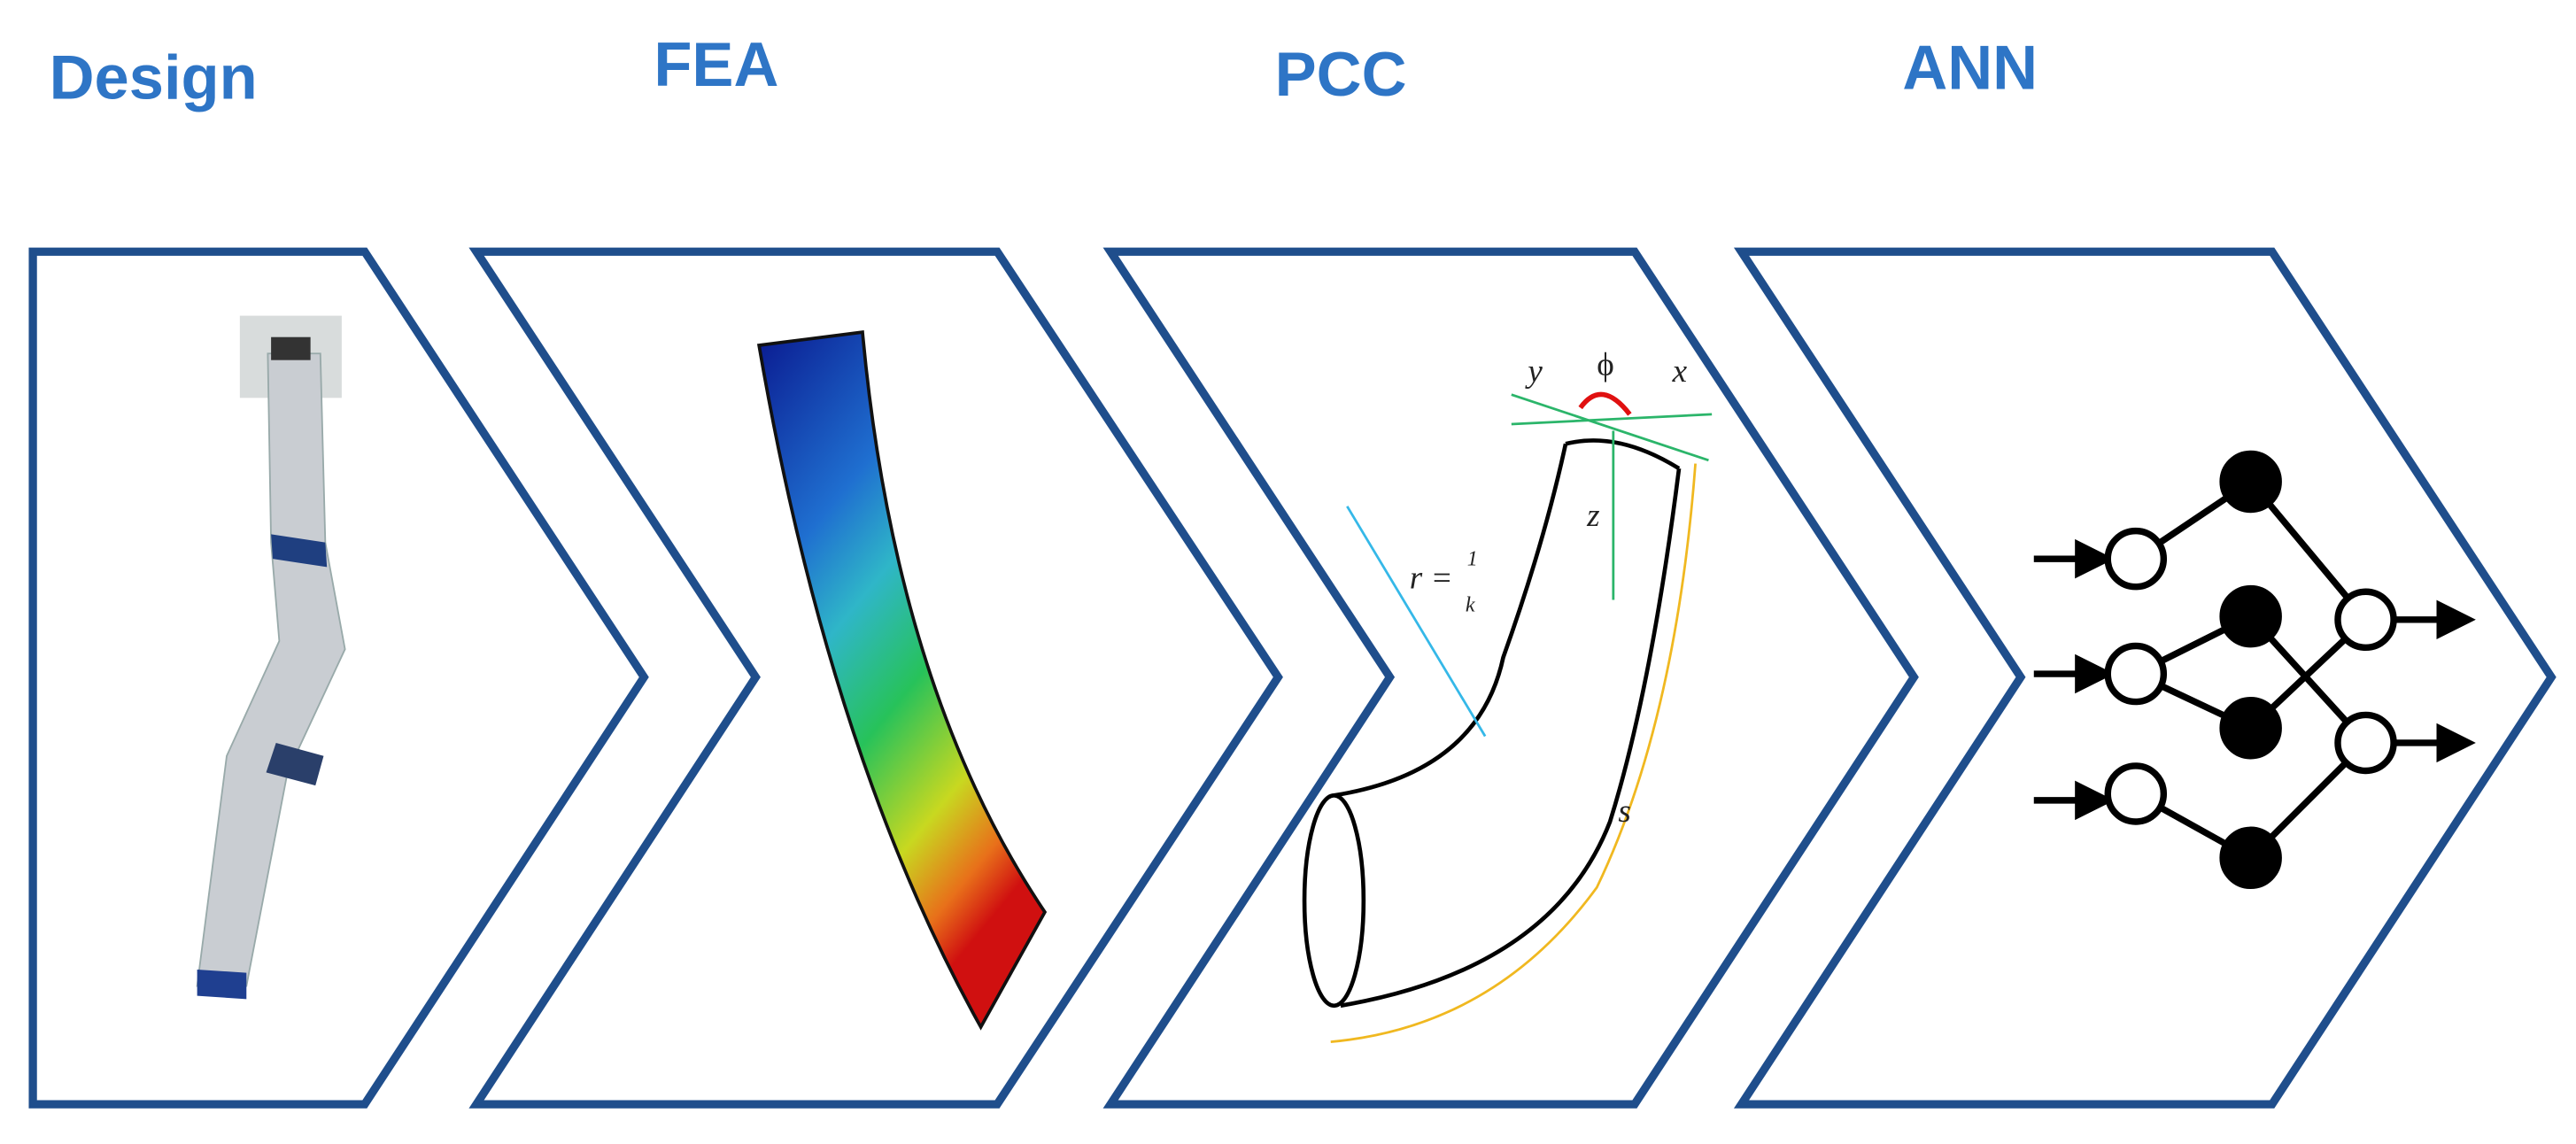  I want to click on radius-num: 1, so click(1472, 559).